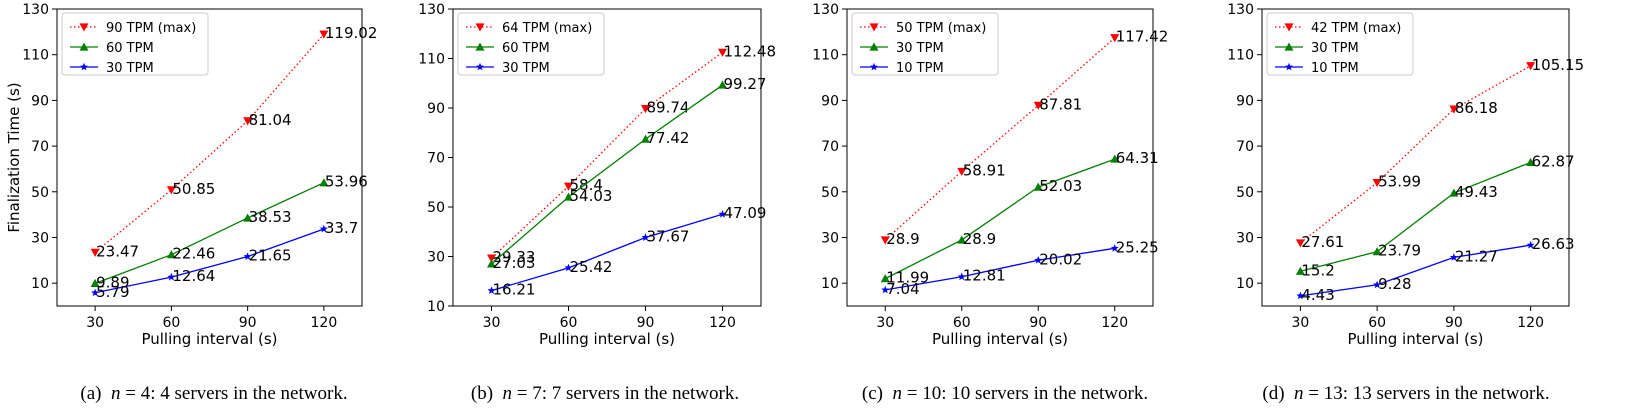 The width and height of the screenshot is (1648, 414). Describe the element at coordinates (984, 276) in the screenshot. I see `data-label: 12.81` at that location.